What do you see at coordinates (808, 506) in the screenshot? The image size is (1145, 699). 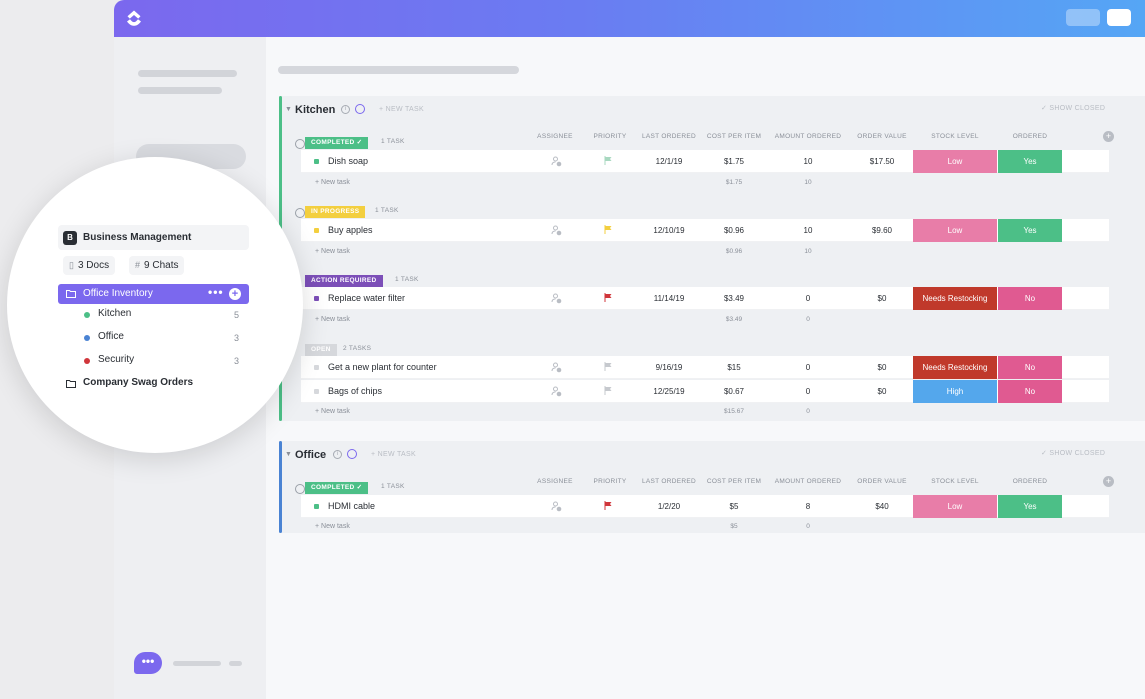 I see `amount-cell: 8` at bounding box center [808, 506].